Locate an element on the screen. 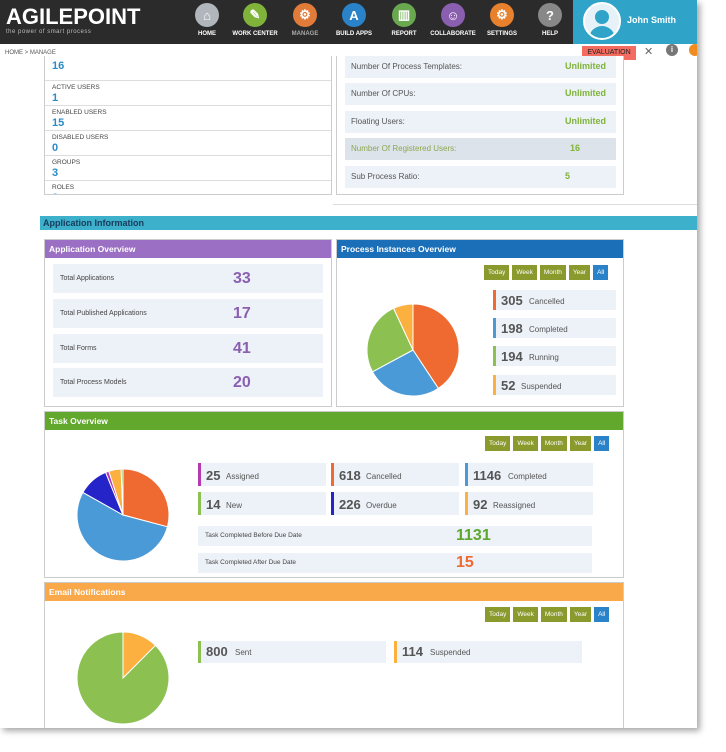 Image resolution: width=726 pixels, height=752 pixels. info-icon: i is located at coordinates (672, 50).